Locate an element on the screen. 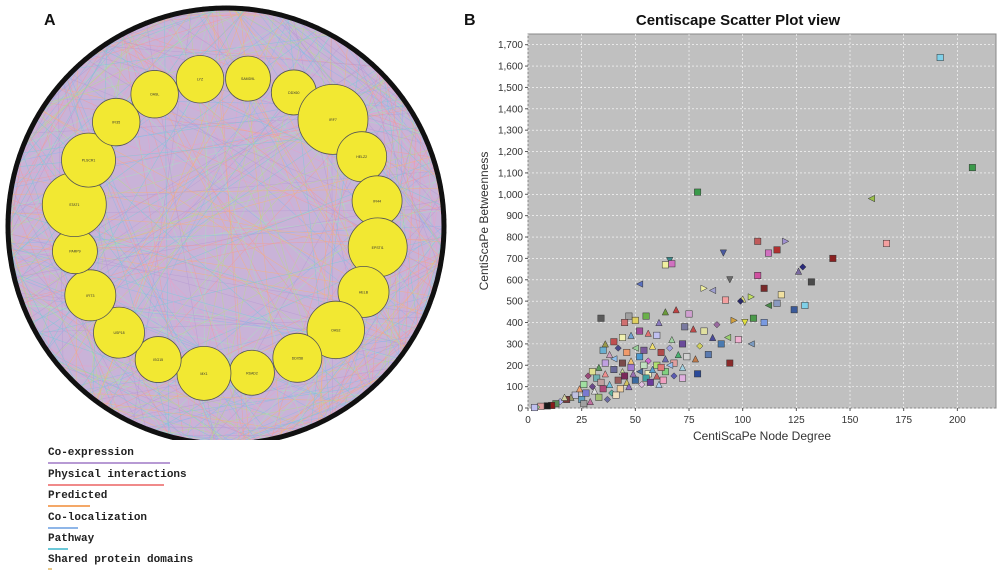  legend-item-predicted: Predicted is located at coordinates (77, 496).